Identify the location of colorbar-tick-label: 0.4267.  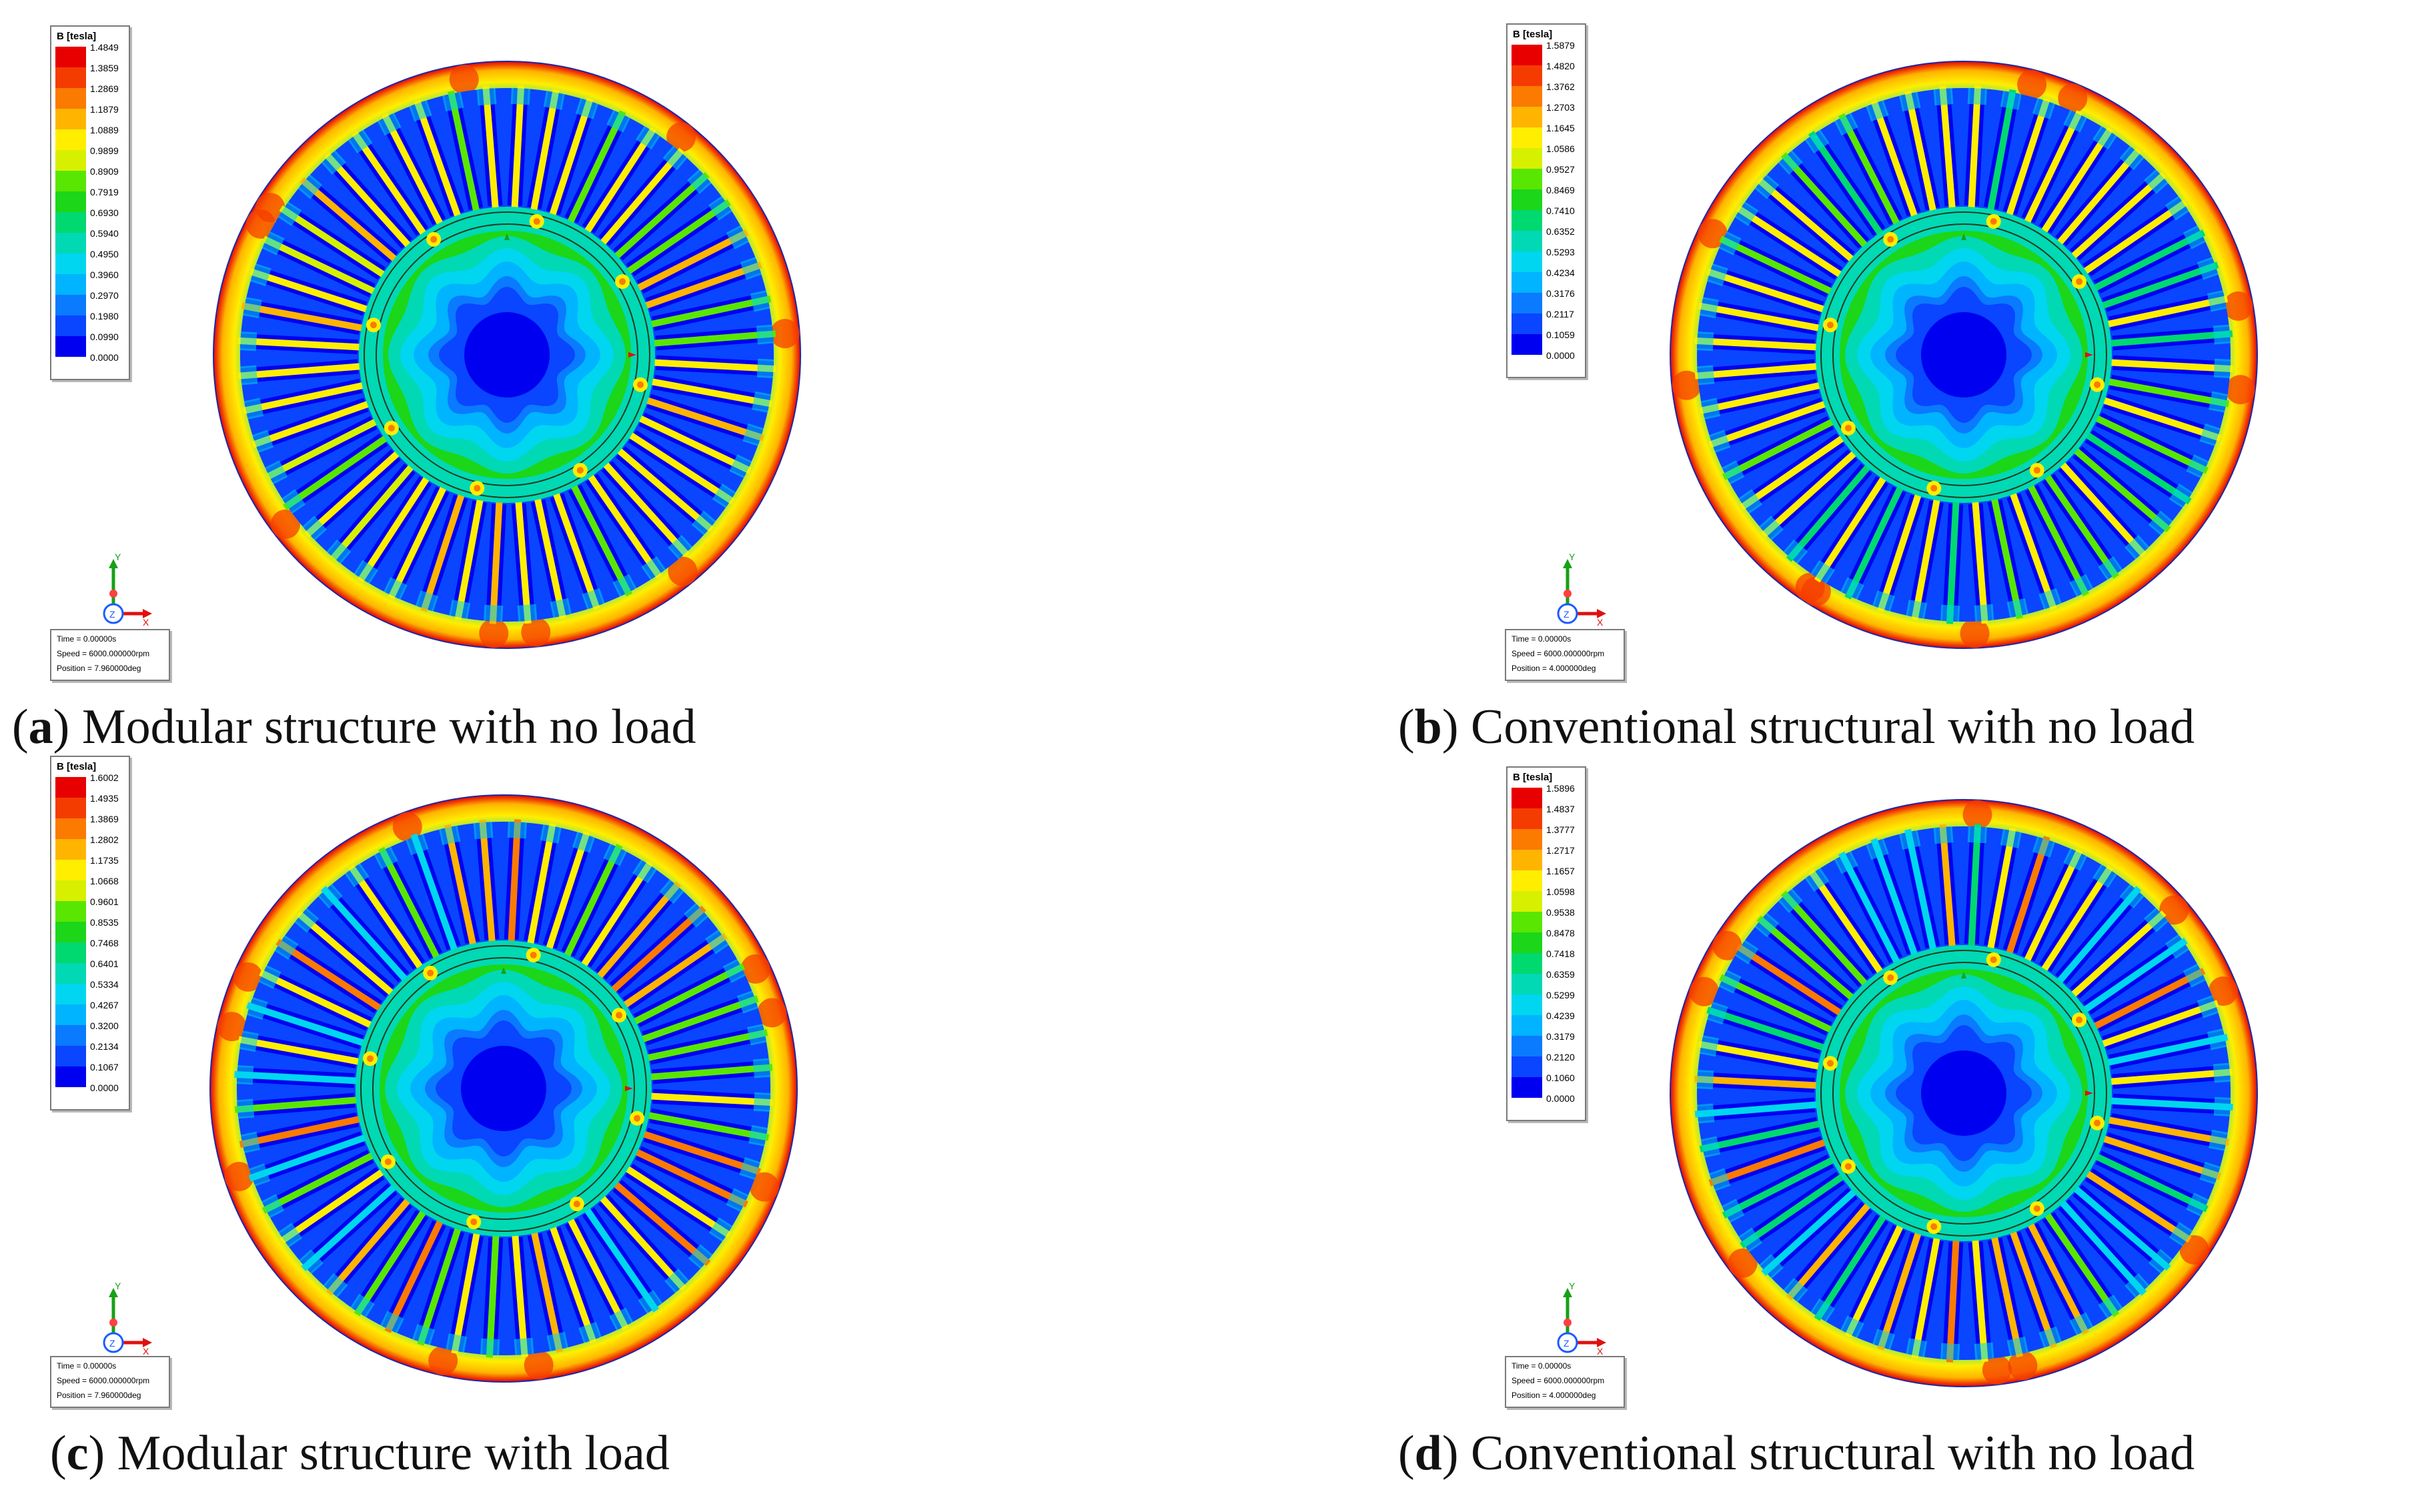
(104, 1005).